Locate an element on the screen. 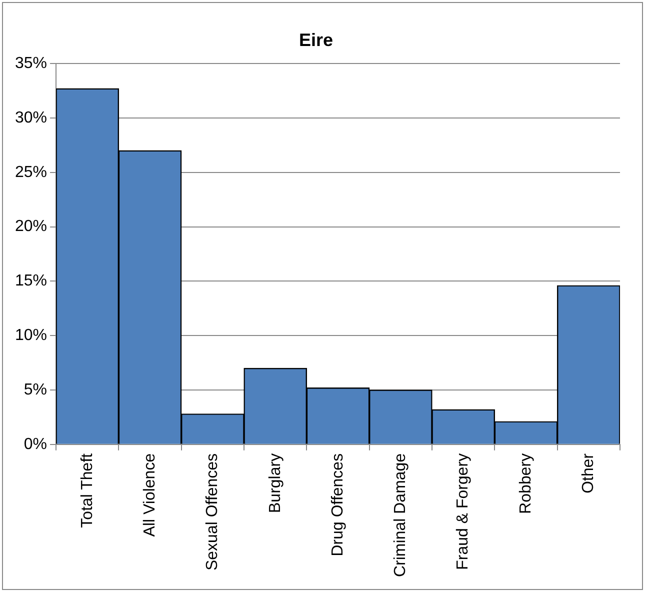 The height and width of the screenshot is (594, 647). x-tick-label: Other is located at coordinates (589, 473).